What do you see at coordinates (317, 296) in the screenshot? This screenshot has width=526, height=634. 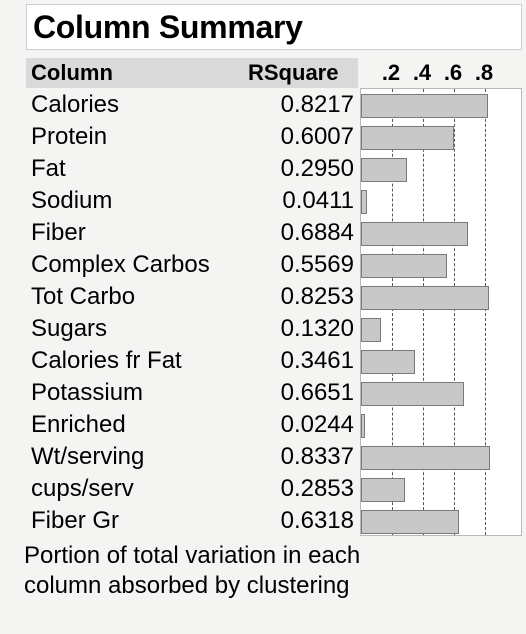 I see `row-rsquare-value: 0.8253` at bounding box center [317, 296].